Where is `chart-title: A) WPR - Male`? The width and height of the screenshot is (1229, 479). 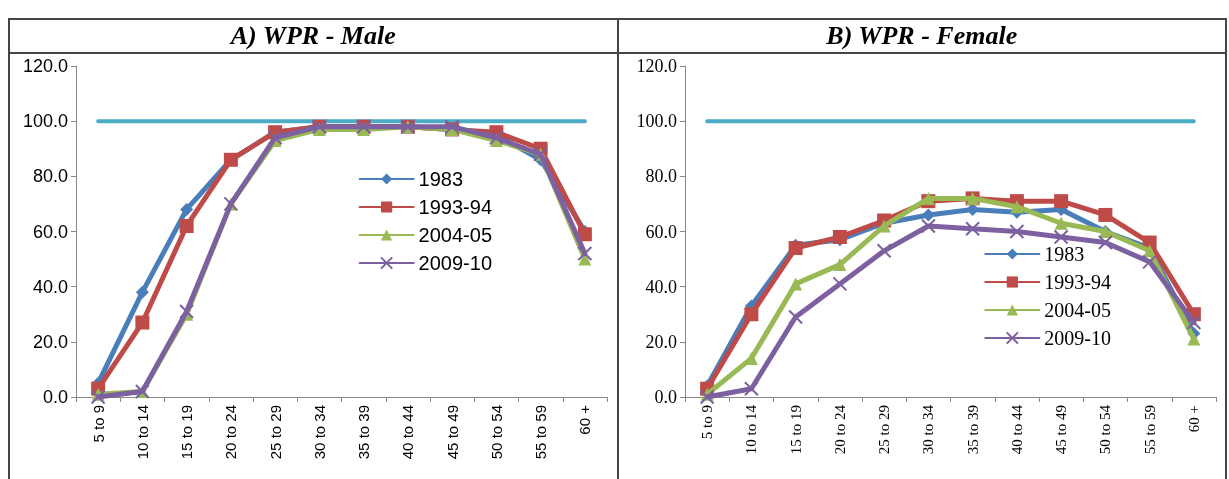
chart-title: A) WPR - Male is located at coordinates (313, 36).